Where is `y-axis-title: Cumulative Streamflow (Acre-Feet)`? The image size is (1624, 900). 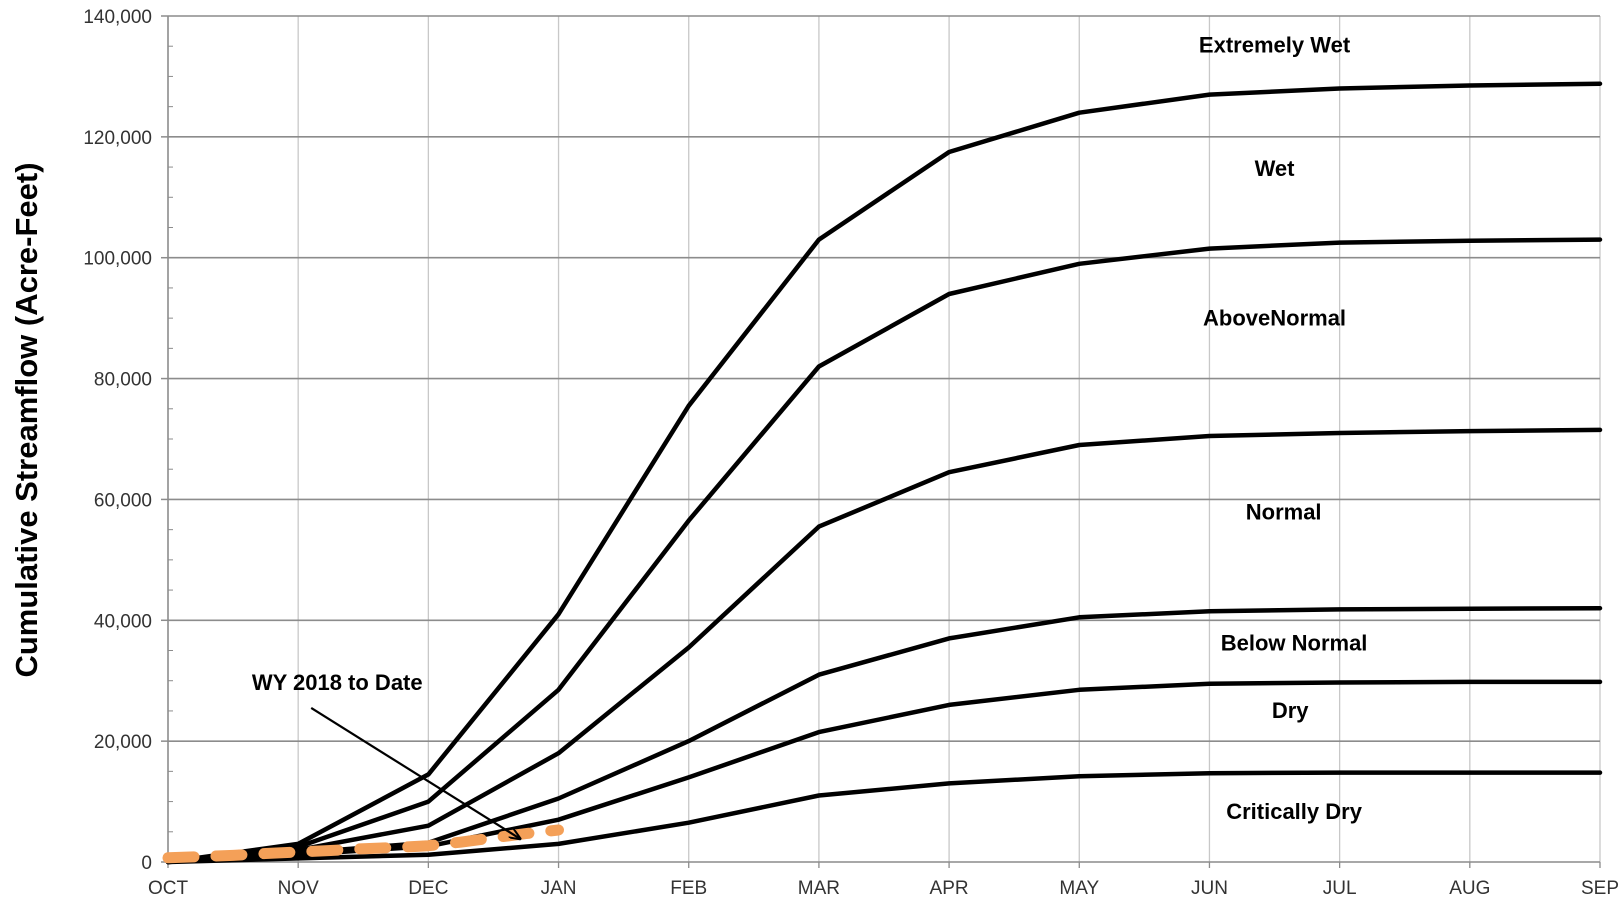 y-axis-title: Cumulative Streamflow (Acre-Feet) is located at coordinates (26, 419).